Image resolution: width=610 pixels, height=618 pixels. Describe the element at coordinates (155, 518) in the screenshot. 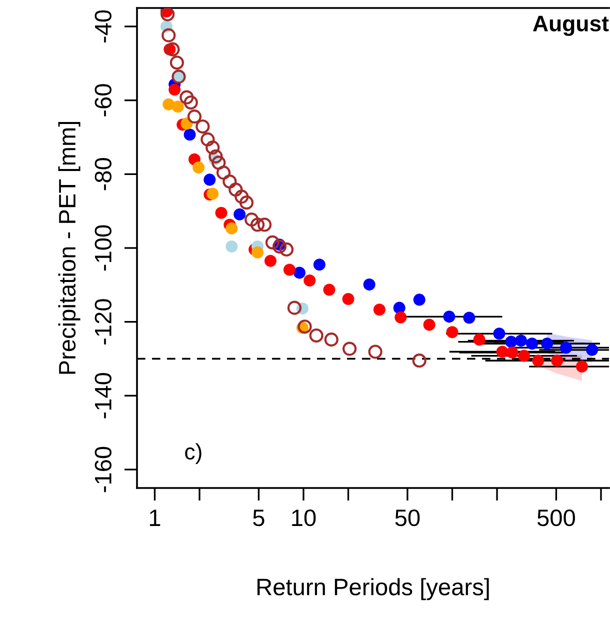

I see `x-tick-label: 1` at that location.